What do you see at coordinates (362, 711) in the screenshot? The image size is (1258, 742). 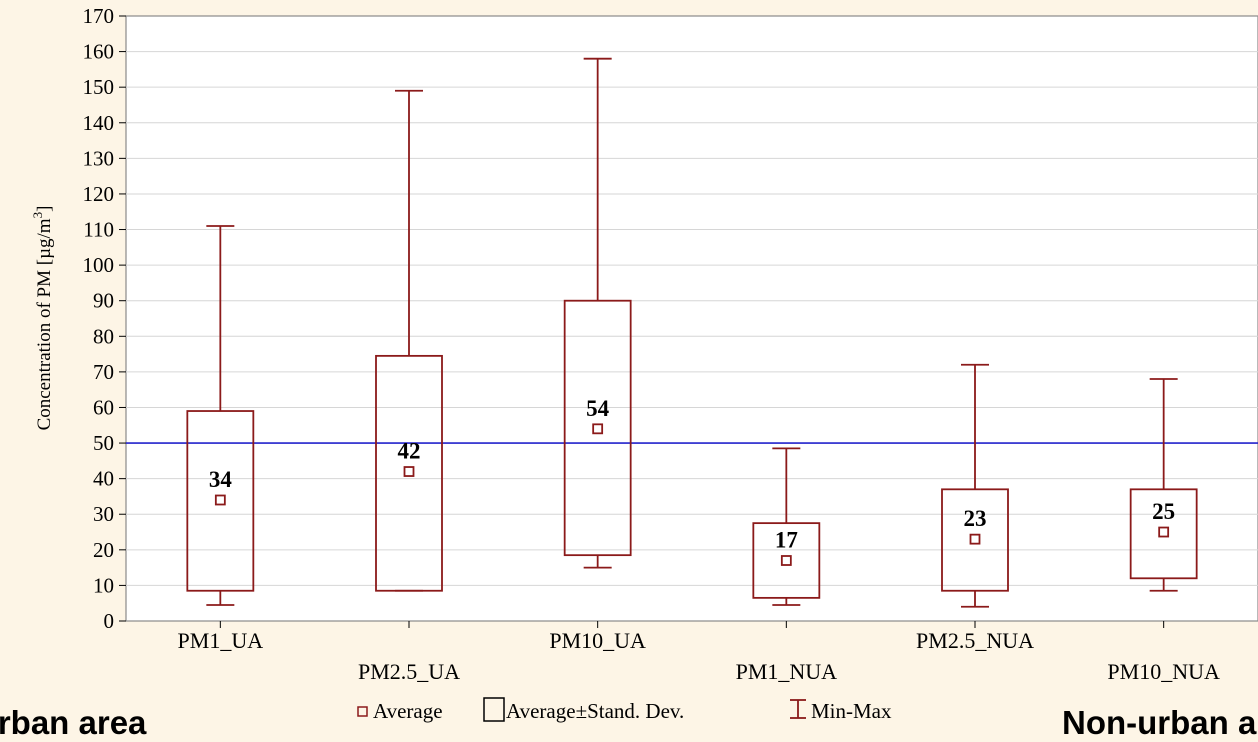 I see `legend-average-icon` at bounding box center [362, 711].